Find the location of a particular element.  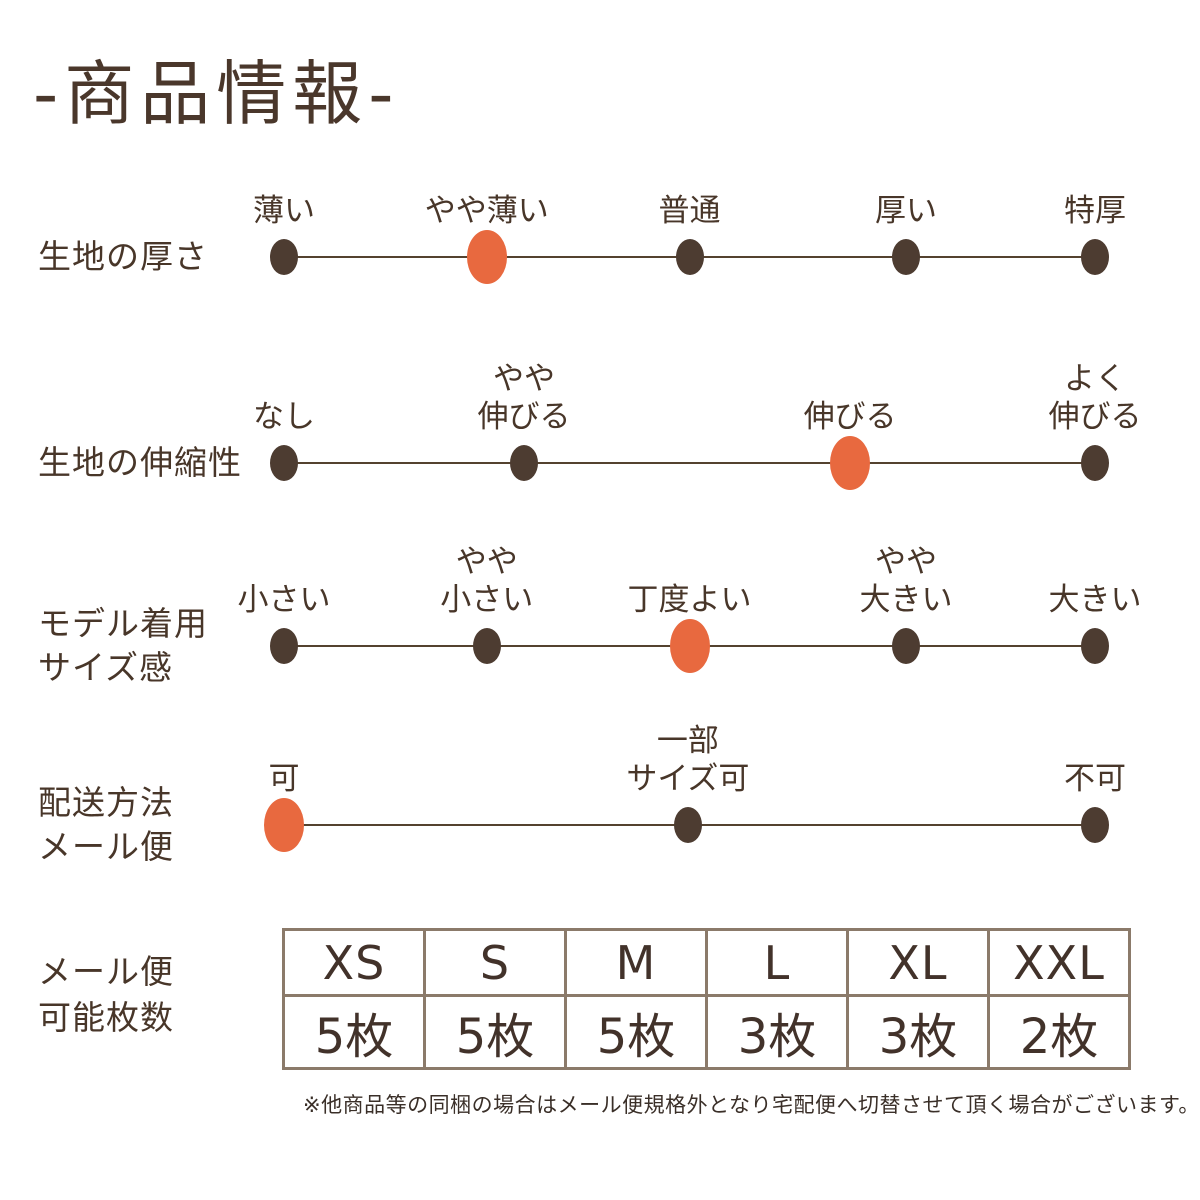

option-label: なし is located at coordinates (284, 417).